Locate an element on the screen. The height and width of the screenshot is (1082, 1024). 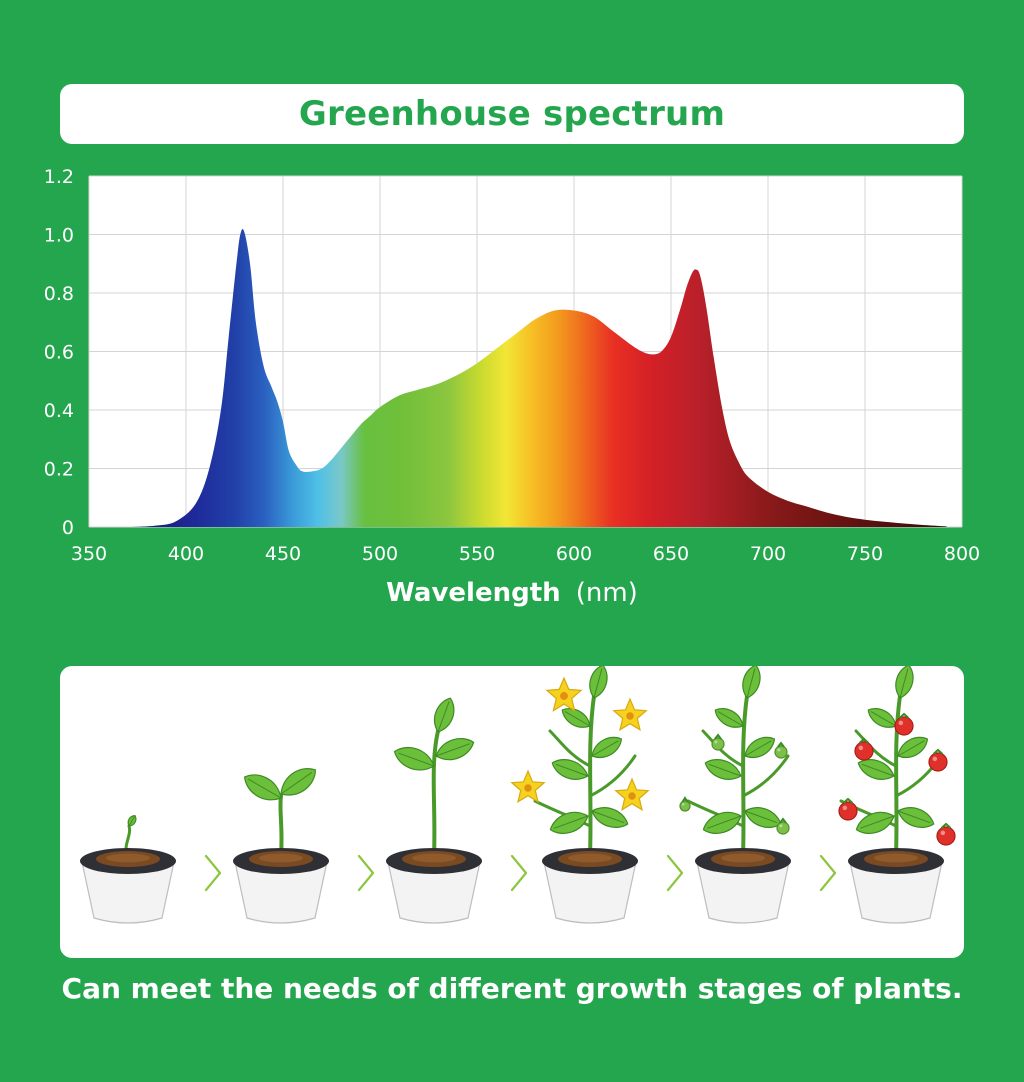
stage-ripe-fruit is located at coordinates (897, 795).